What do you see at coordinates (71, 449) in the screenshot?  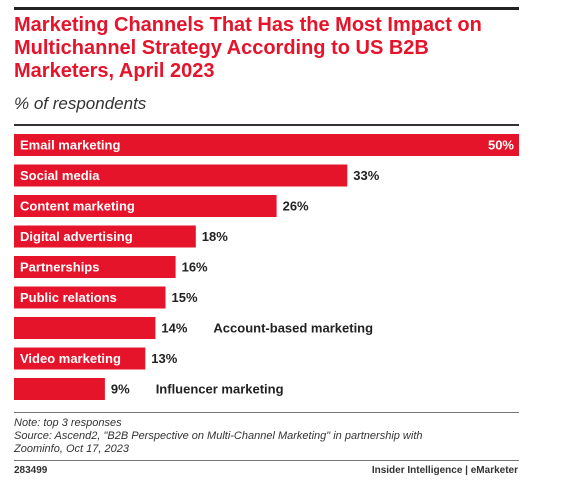 I see `source-text-line2: Zoominfo, Oct 17, 2023` at bounding box center [71, 449].